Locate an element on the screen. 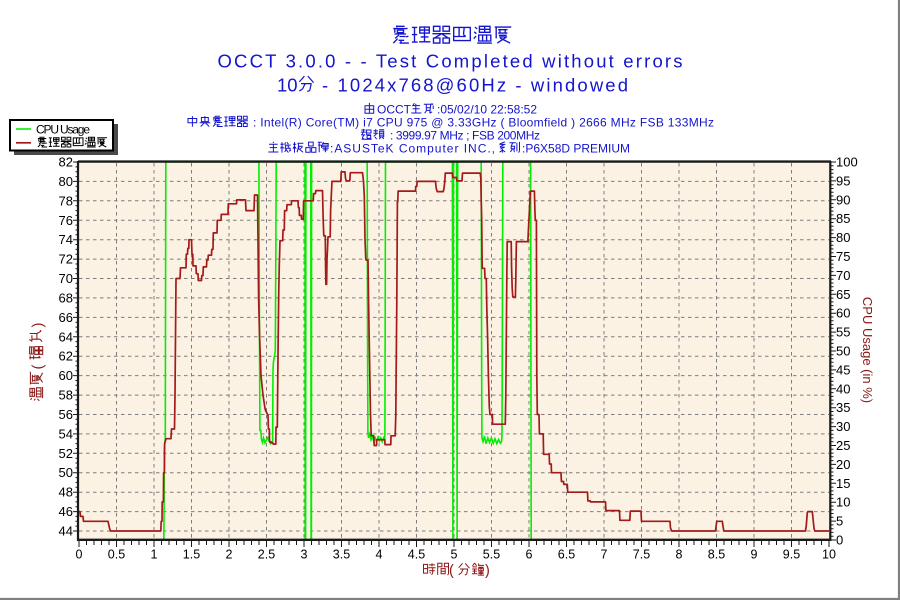  svg-text:: 3999.97 MHz ; FSB 200MHz: : 3999.97 MHz ; FSB 200MHz is located at coordinates (465, 136).